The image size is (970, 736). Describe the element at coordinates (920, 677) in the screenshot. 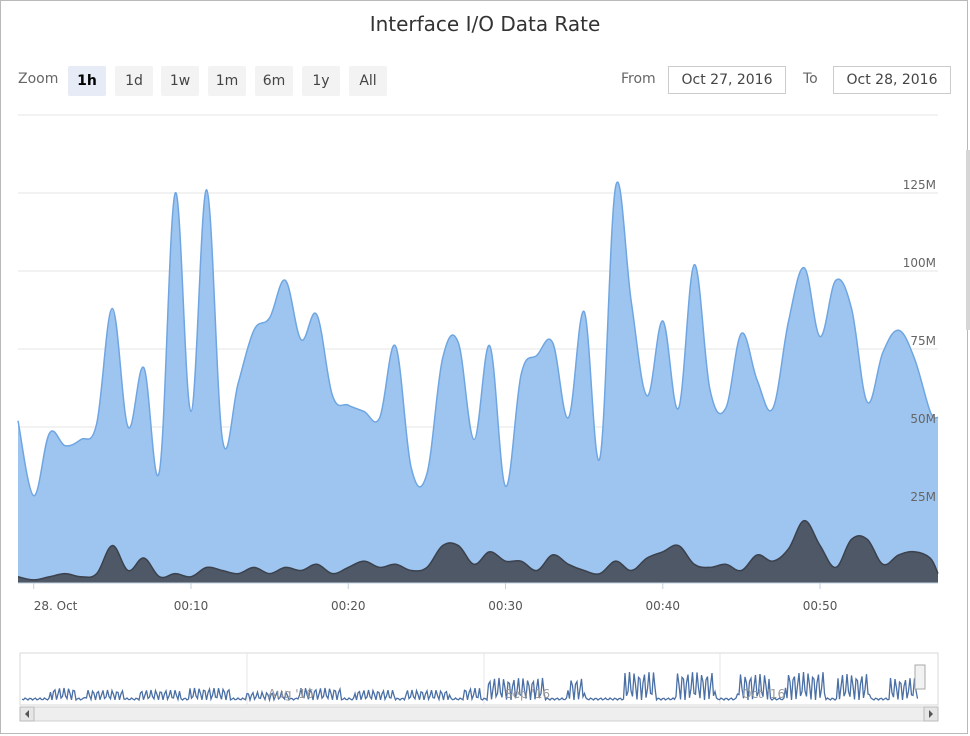

I see `navigator-handle` at that location.